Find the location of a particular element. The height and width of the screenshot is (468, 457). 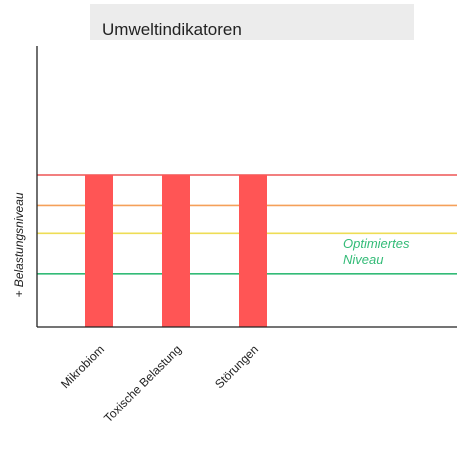

bars is located at coordinates (176, 251).